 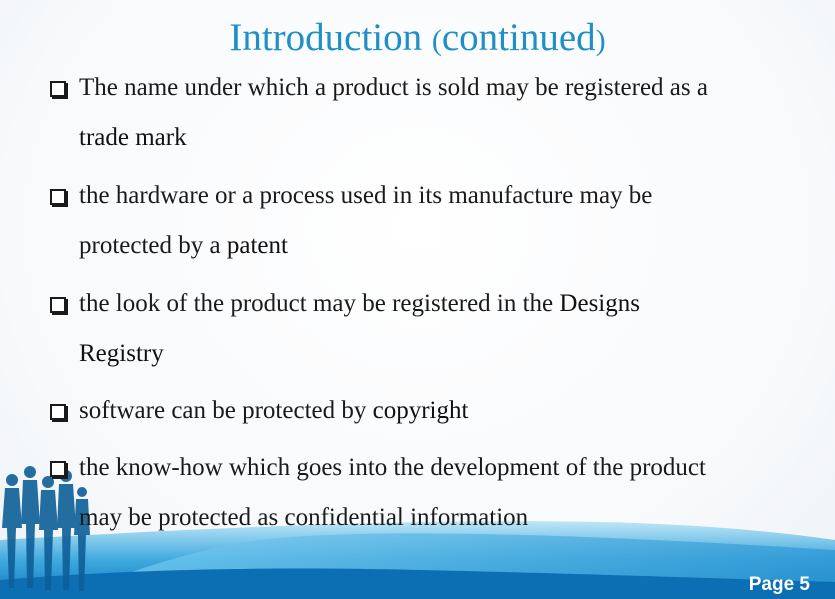 I want to click on bullet-text-line1: software can be protected by copyright, so click(x=273, y=411).